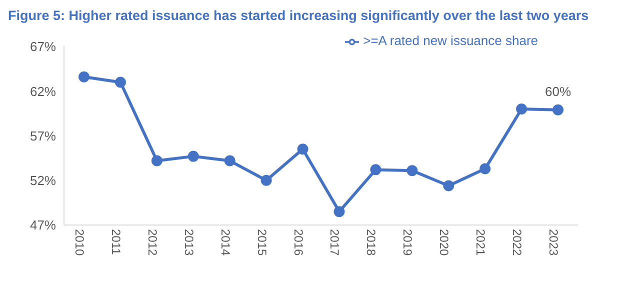  Describe the element at coordinates (189, 242) in the screenshot. I see `x-tick-label: 2013` at that location.